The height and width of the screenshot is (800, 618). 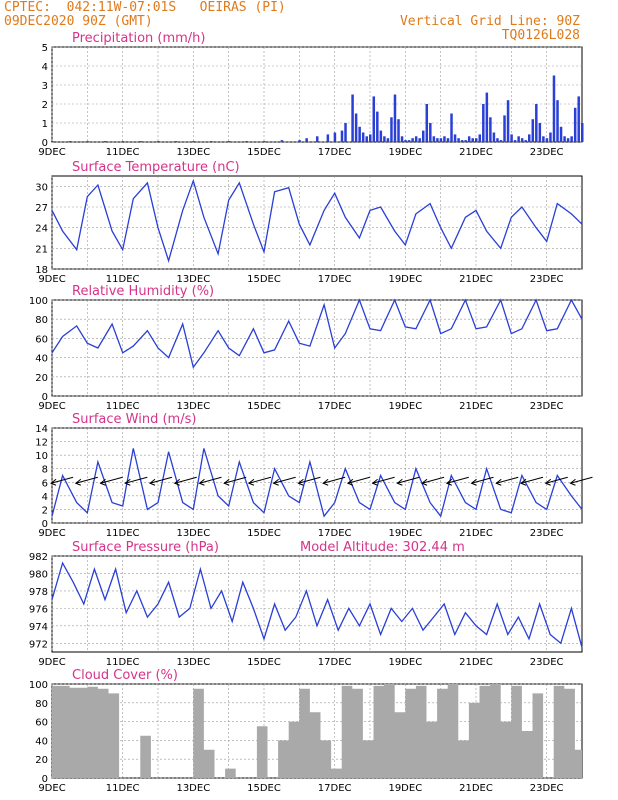 What do you see at coordinates (382, 547) in the screenshot?
I see `panel-annotation: Model Altitude: 302.44 m` at bounding box center [382, 547].